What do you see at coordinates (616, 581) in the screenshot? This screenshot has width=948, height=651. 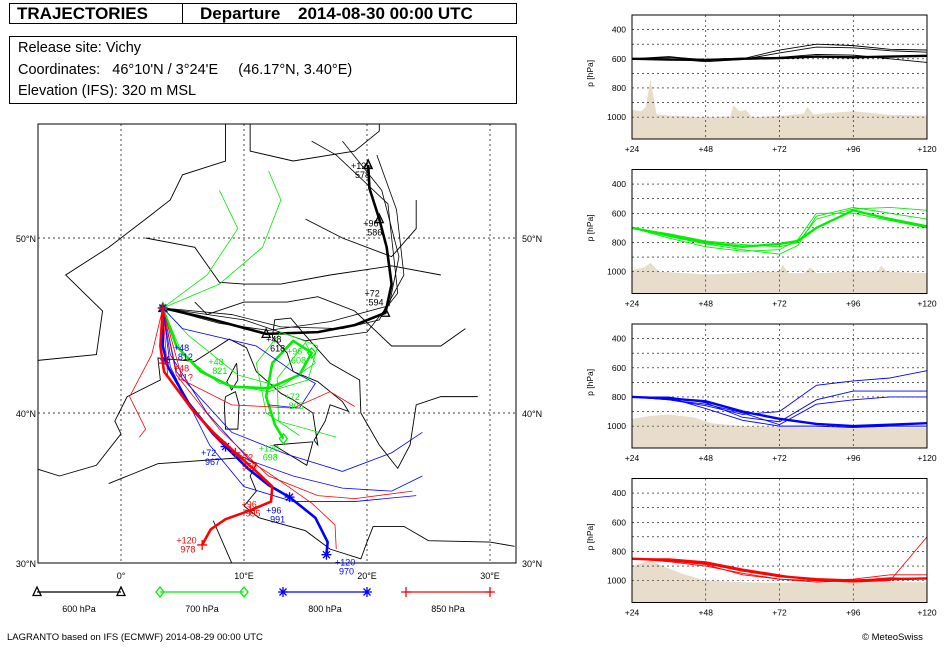 I see `y-tick-label: 1000` at bounding box center [616, 581].